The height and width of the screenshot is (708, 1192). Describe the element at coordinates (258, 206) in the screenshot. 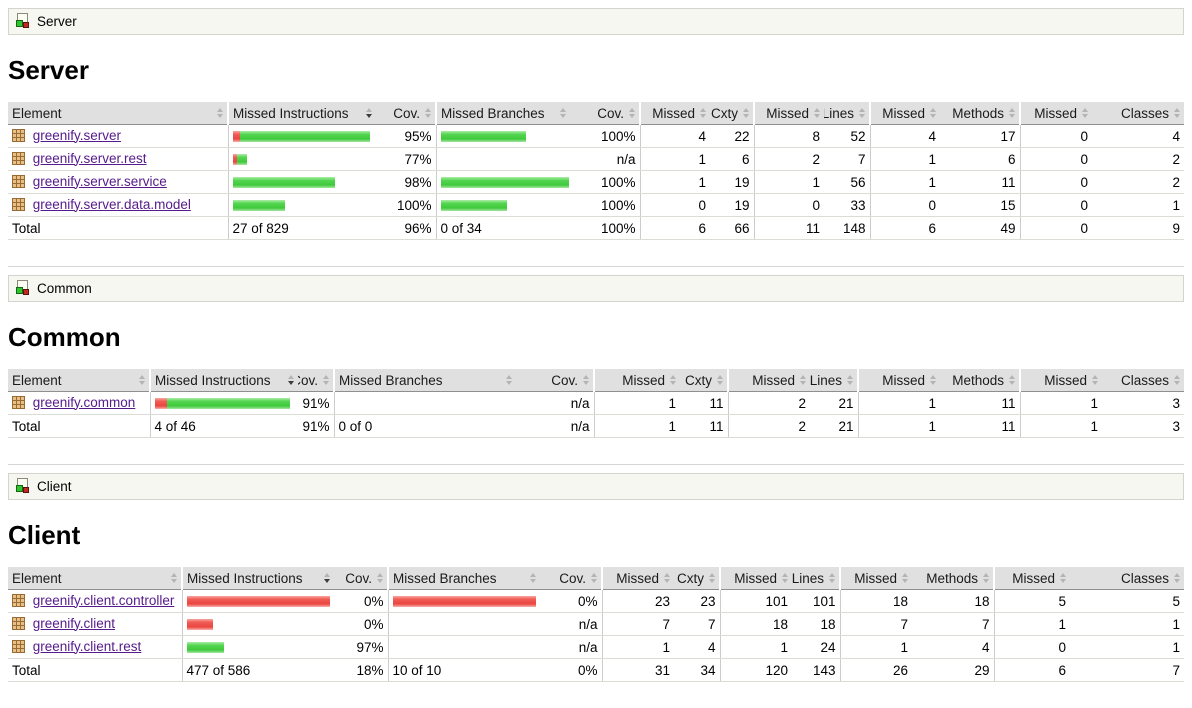

I see `covered-bar-segment` at that location.